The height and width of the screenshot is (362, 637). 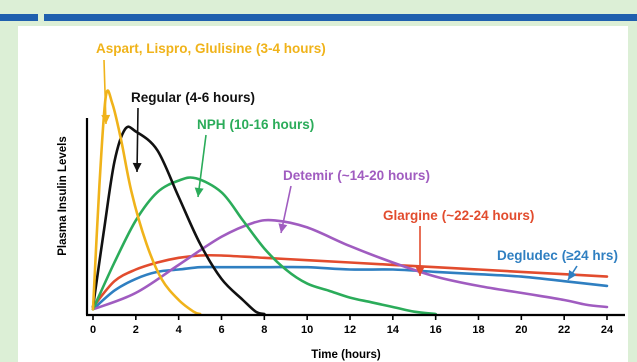 What do you see at coordinates (393, 330) in the screenshot?
I see `x-tick-label: 14` at bounding box center [393, 330].